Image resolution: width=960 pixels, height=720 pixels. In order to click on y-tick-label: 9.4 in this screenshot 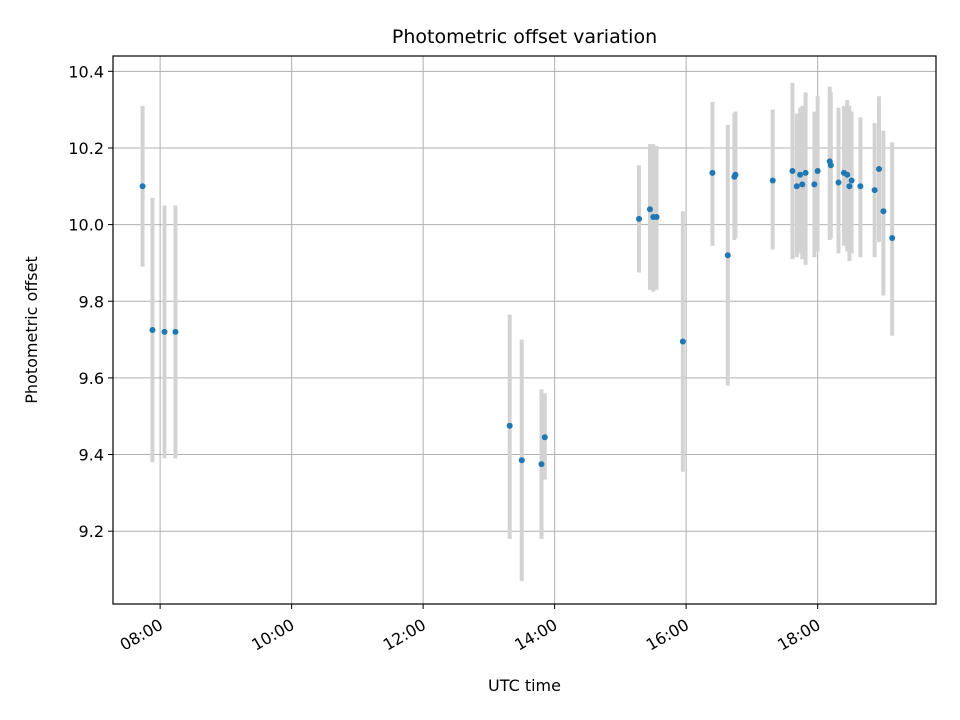, I will do `click(91, 455)`.